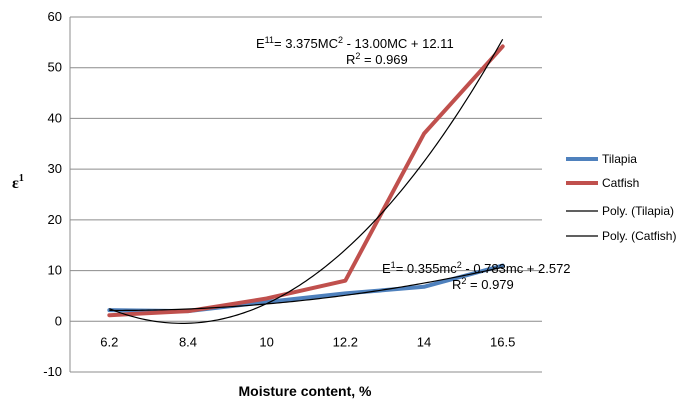 The width and height of the screenshot is (700, 409). What do you see at coordinates (307, 341) in the screenshot?
I see `x-tick-labels: 6.2 8.4 10 12.2 14 16.5` at bounding box center [307, 341].